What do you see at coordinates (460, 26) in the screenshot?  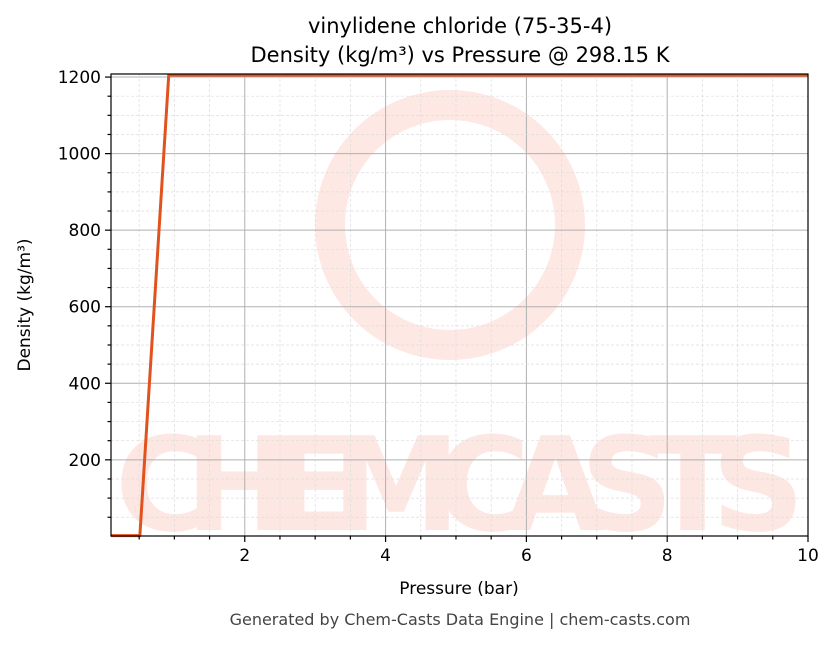 I see `chart-title: vinylidene chloride (75-35-4)` at bounding box center [460, 26].